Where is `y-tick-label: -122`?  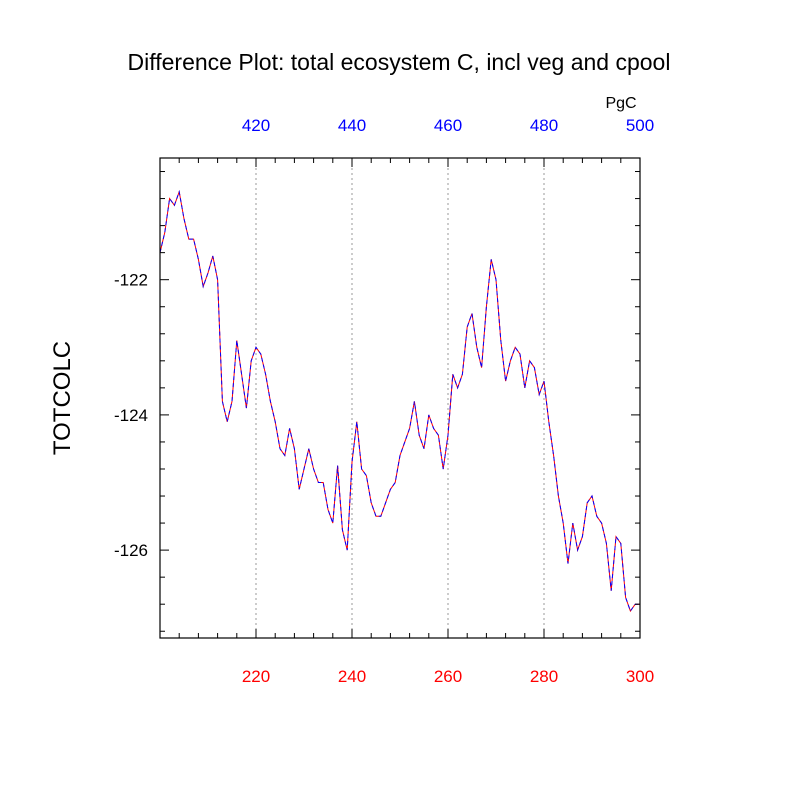 y-tick-label: -122 is located at coordinates (131, 280).